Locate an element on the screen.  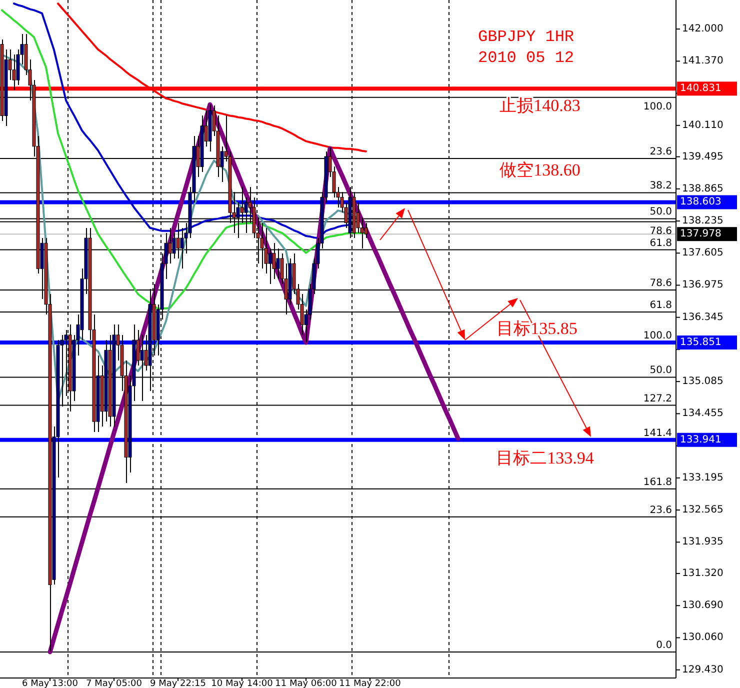
annotation: 做空138.60 is located at coordinates (540, 170).